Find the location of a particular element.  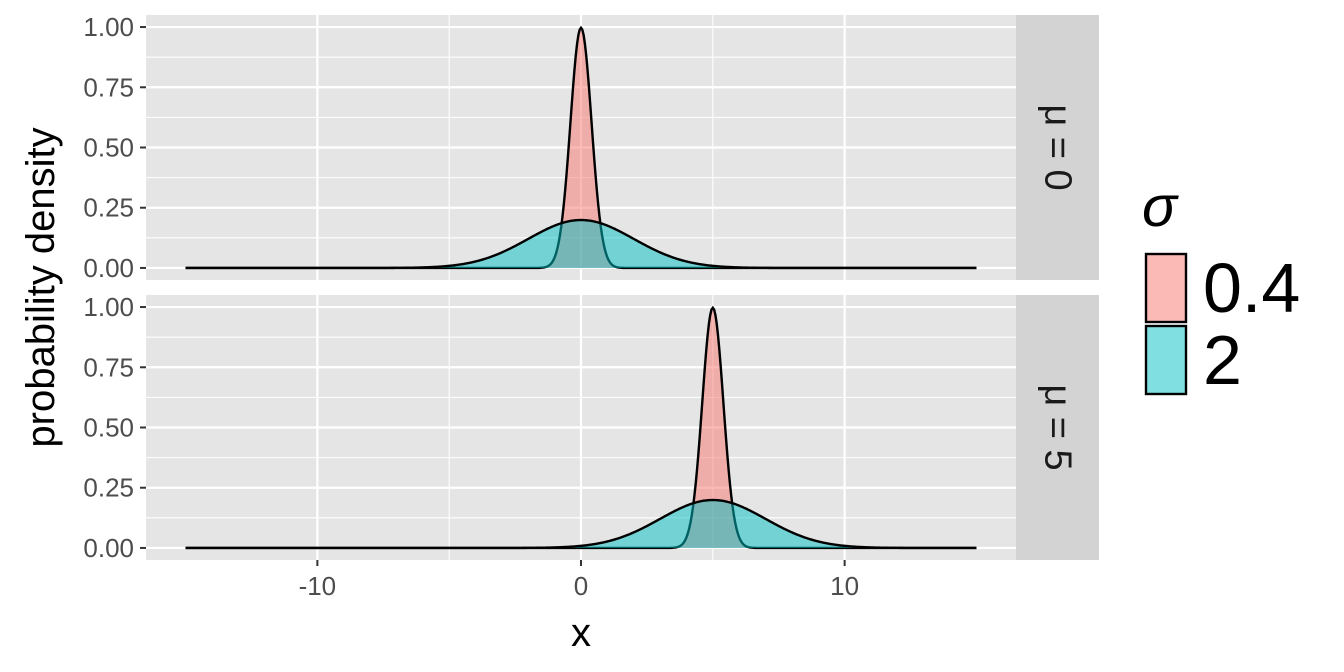

x-tick-label: -10 is located at coordinates (318, 586).